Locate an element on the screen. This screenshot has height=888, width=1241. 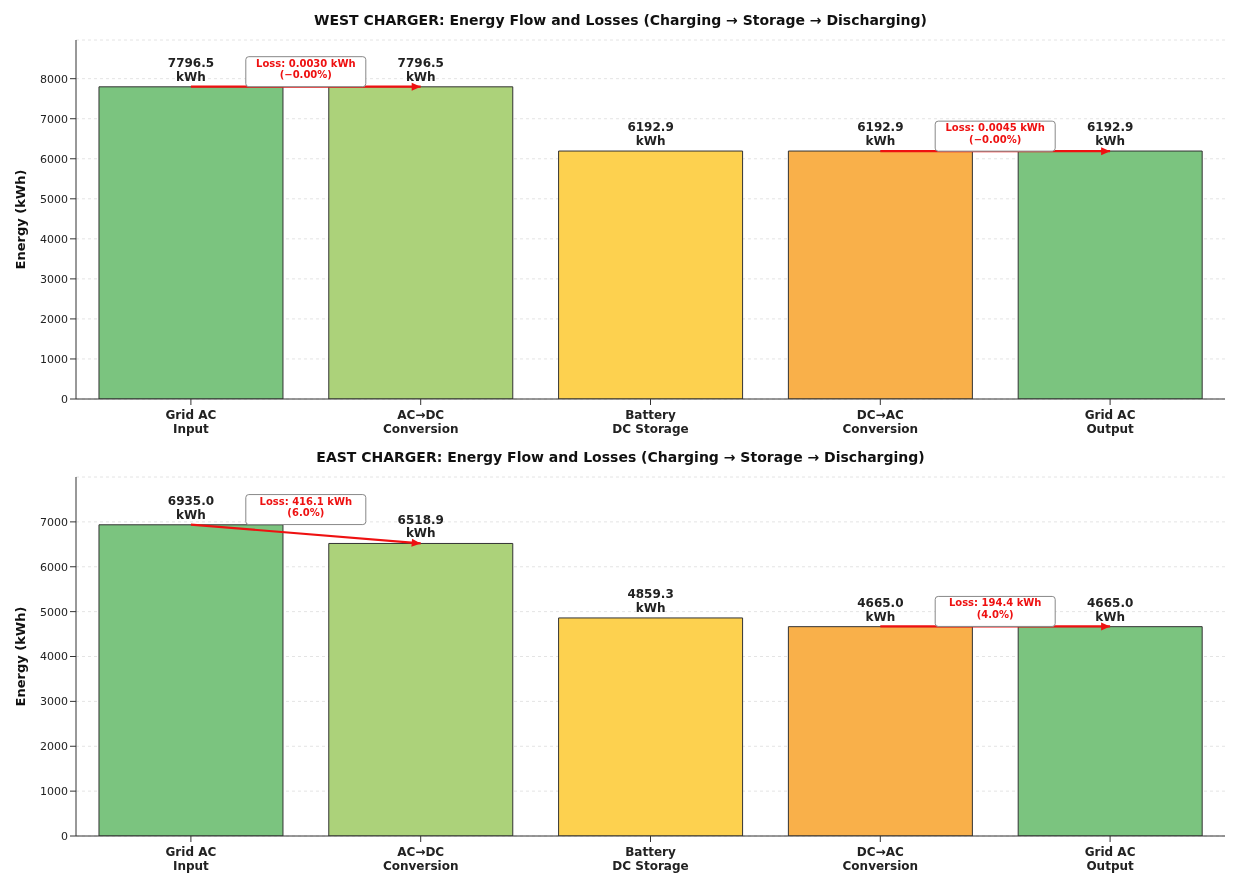
data-label: 4859.3 kWh is located at coordinates (650, 601).